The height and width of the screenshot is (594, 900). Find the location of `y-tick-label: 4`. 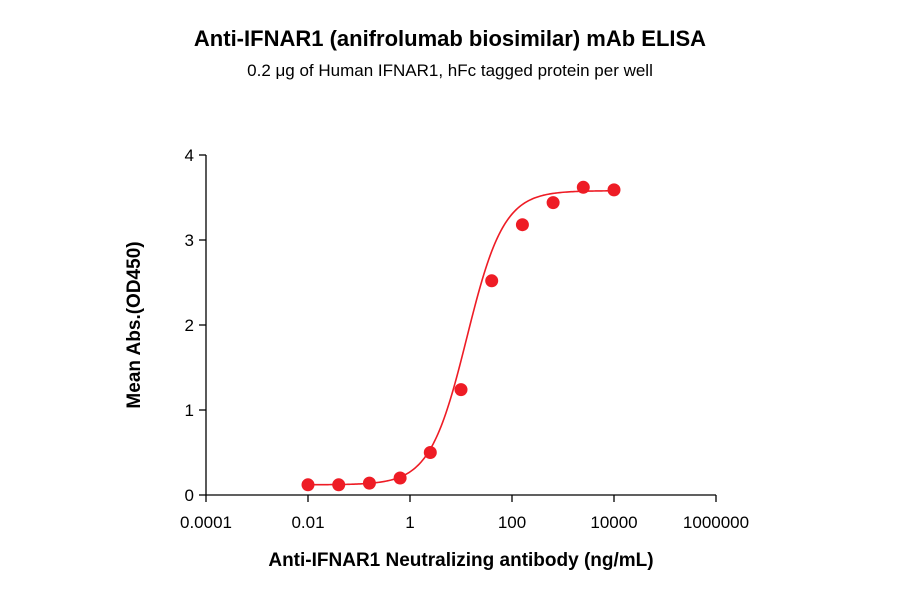

y-tick-label: 4 is located at coordinates (189, 155).